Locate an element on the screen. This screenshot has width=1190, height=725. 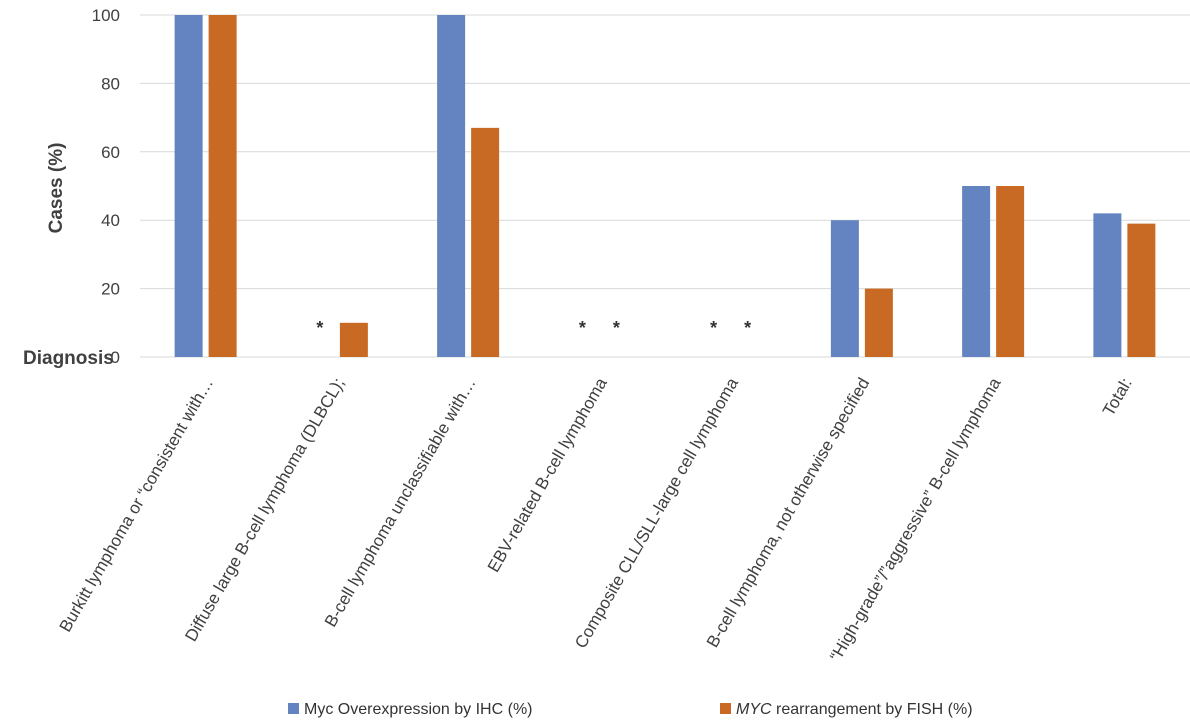
y-tick-label: 40 is located at coordinates (110, 220).